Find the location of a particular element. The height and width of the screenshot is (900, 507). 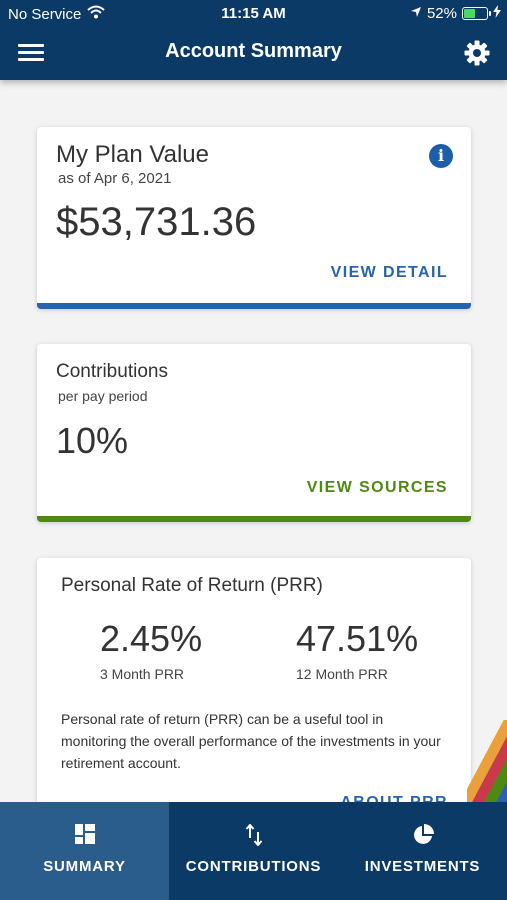

grid-icon is located at coordinates (84, 834).